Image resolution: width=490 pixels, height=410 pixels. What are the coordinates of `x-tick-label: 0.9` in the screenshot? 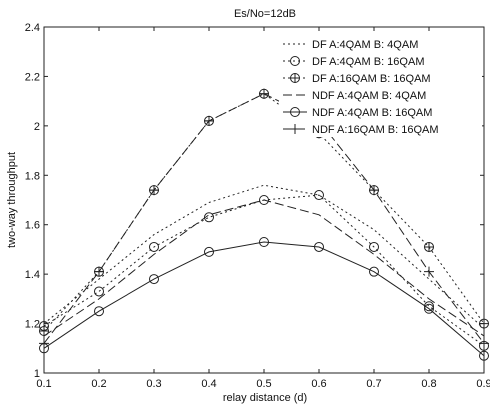 It's located at (483, 384).